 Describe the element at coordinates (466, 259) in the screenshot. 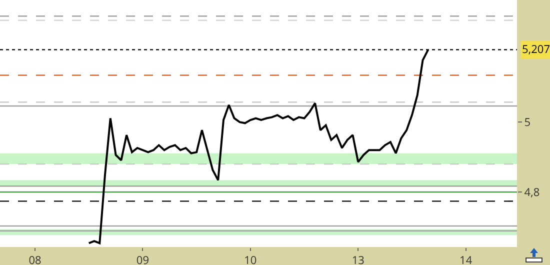

I see `x-tick-label: 14` at that location.